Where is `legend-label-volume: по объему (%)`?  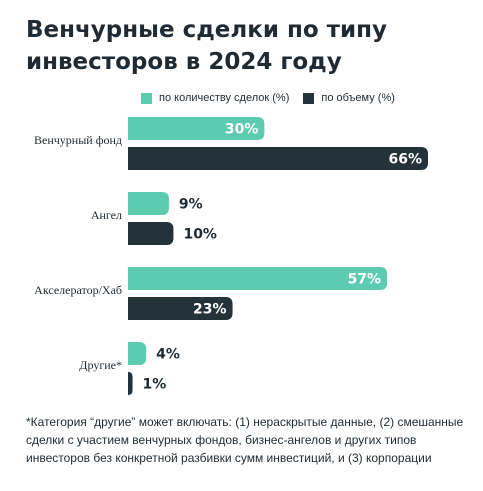 legend-label-volume: по объему (%) is located at coordinates (358, 98).